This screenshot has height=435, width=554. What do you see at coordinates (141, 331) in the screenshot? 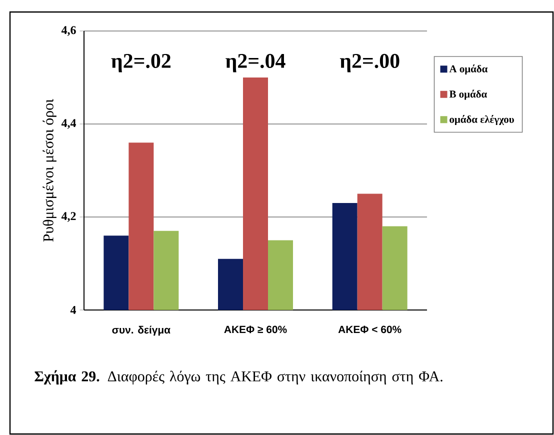
I see `x-tick-label: συν. δείγμα` at bounding box center [141, 331].